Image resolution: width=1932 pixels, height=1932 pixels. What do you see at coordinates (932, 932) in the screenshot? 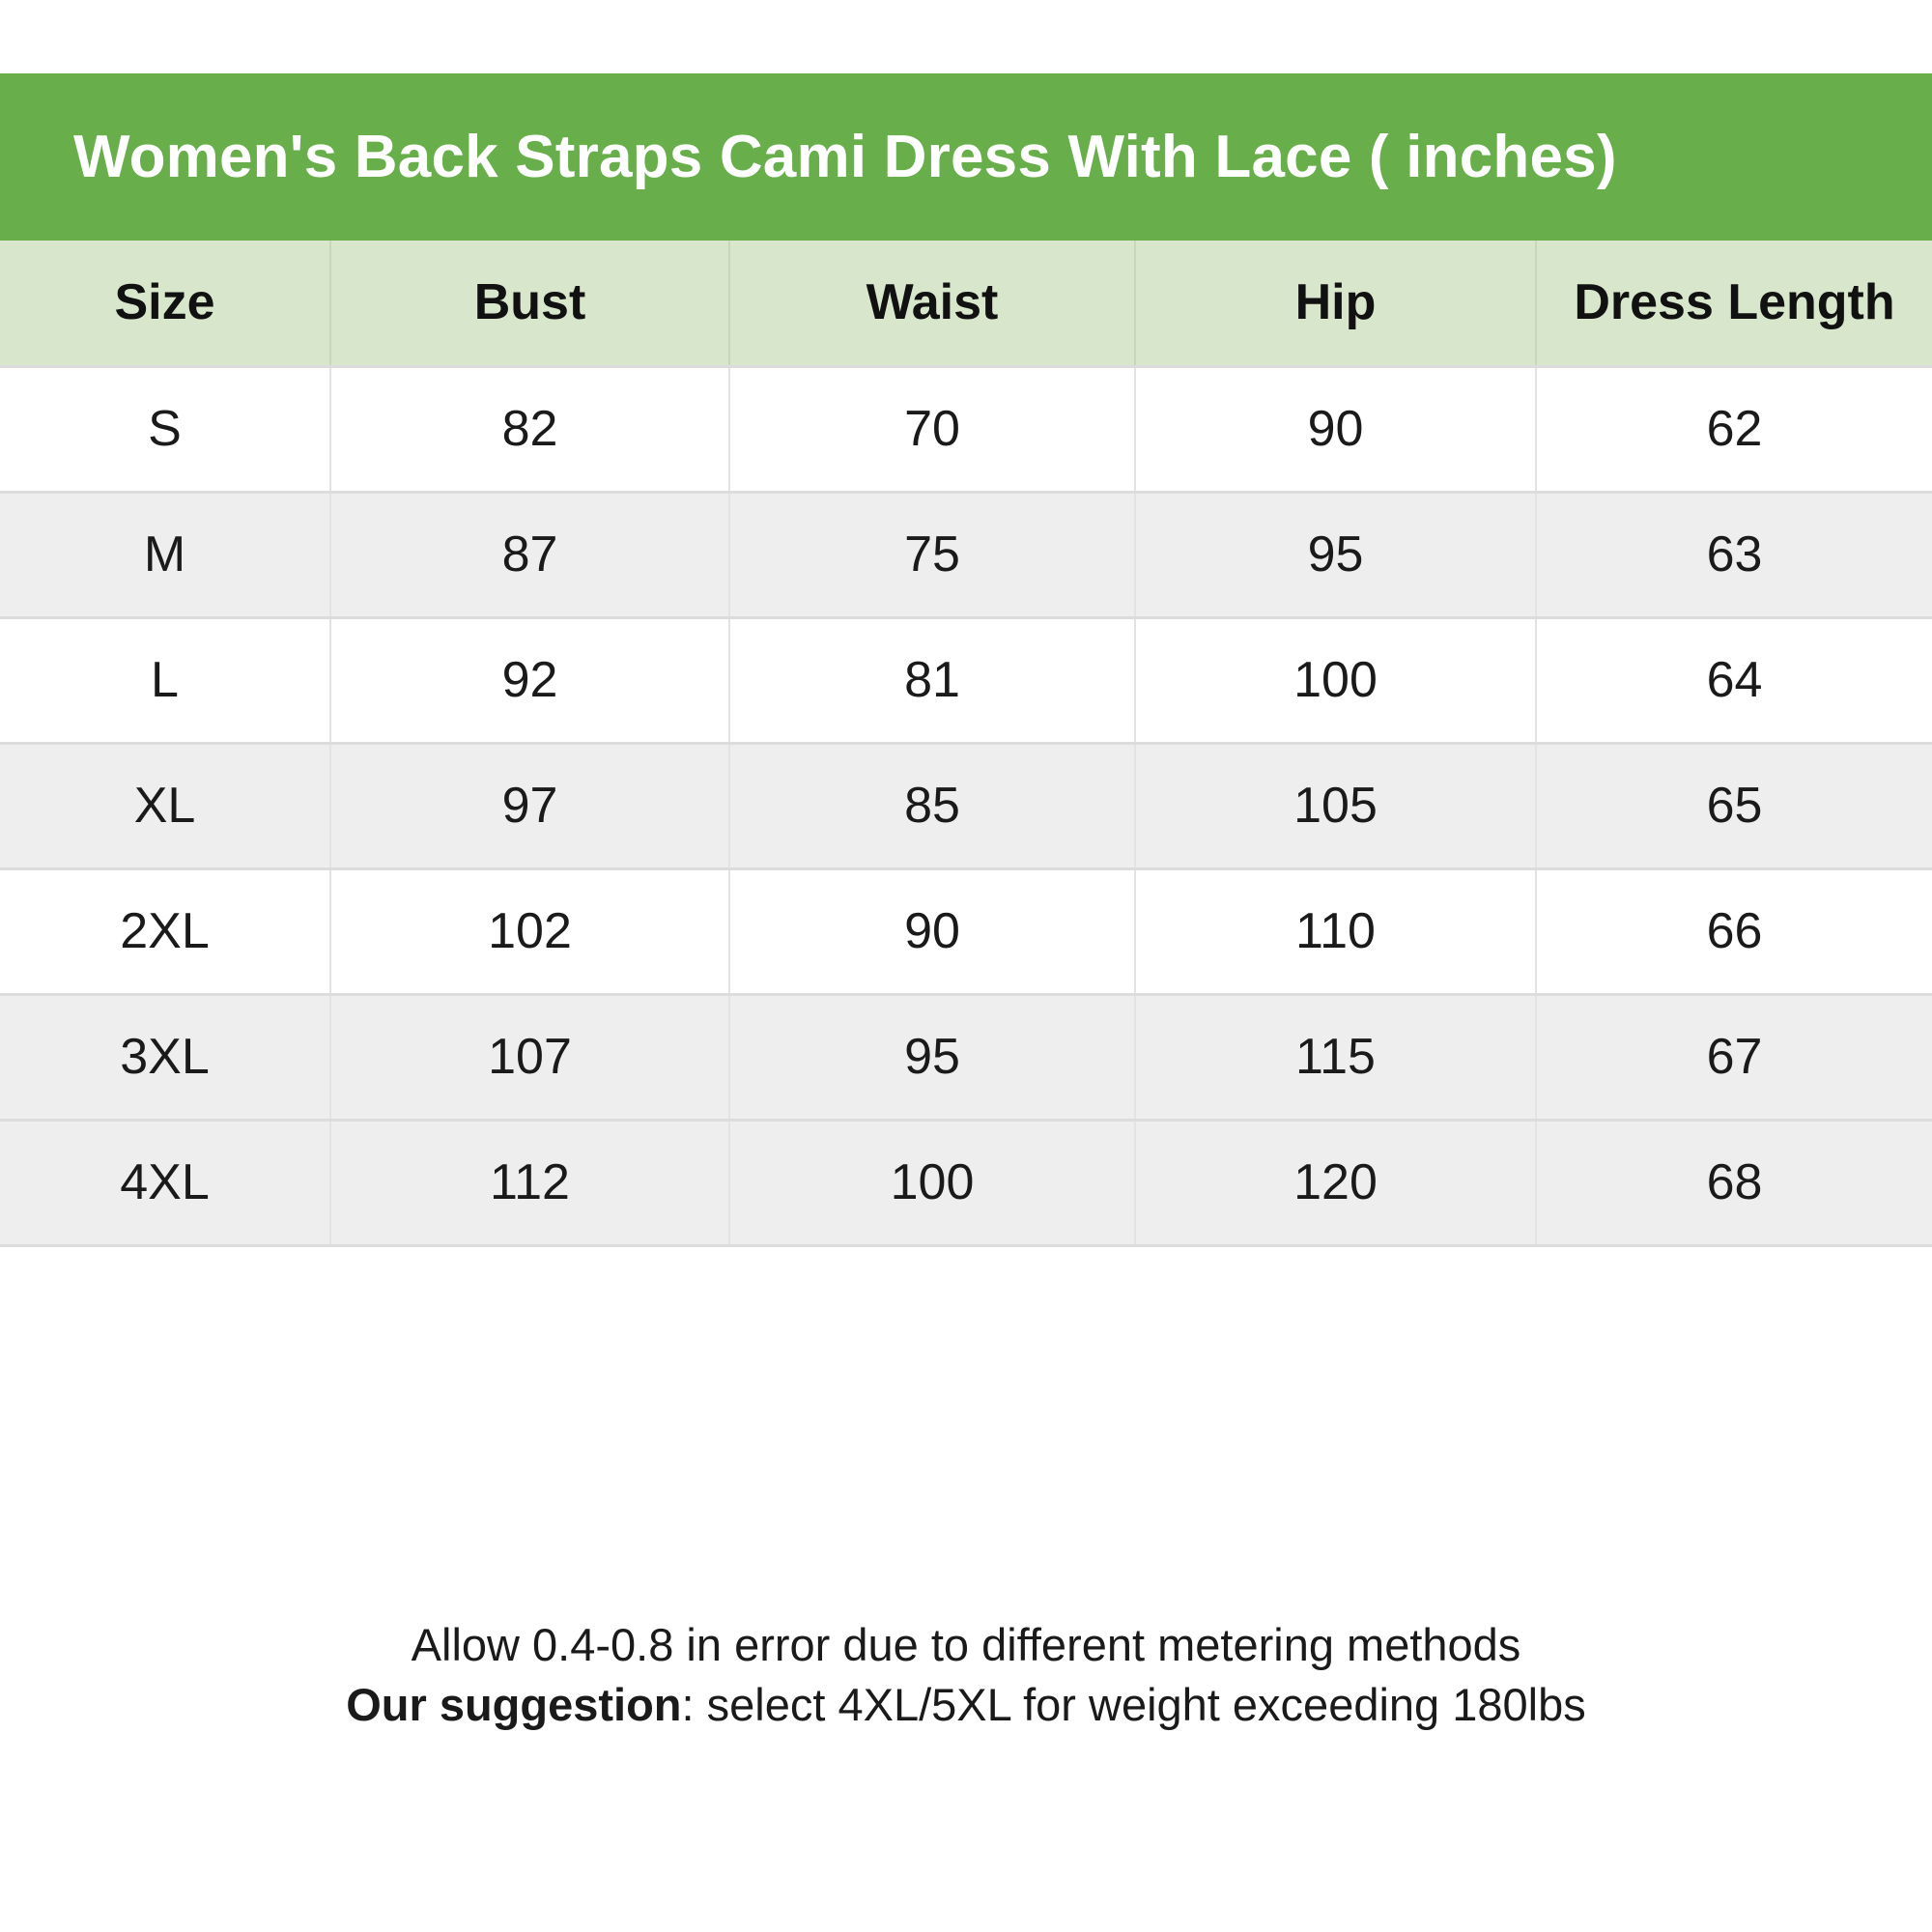
I see `cell-waist: 90` at bounding box center [932, 932].